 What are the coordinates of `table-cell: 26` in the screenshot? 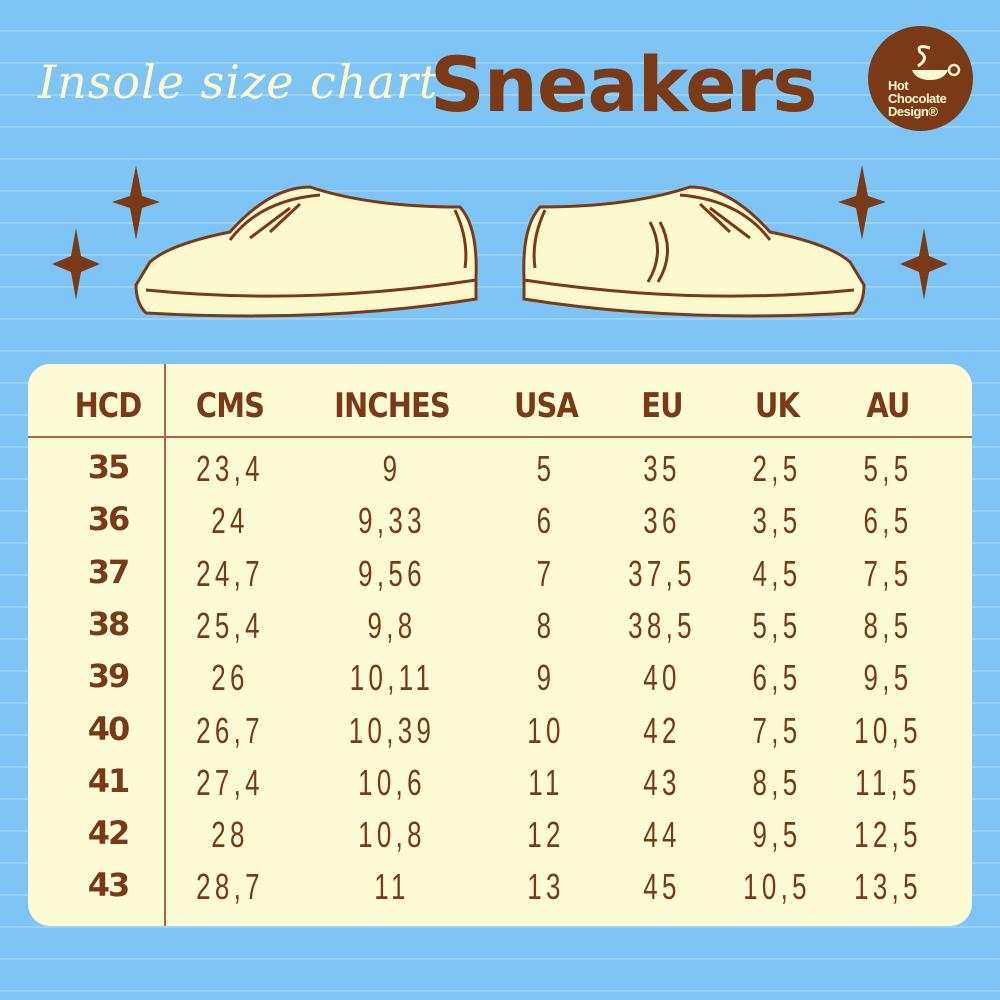 It's located at (230, 678).